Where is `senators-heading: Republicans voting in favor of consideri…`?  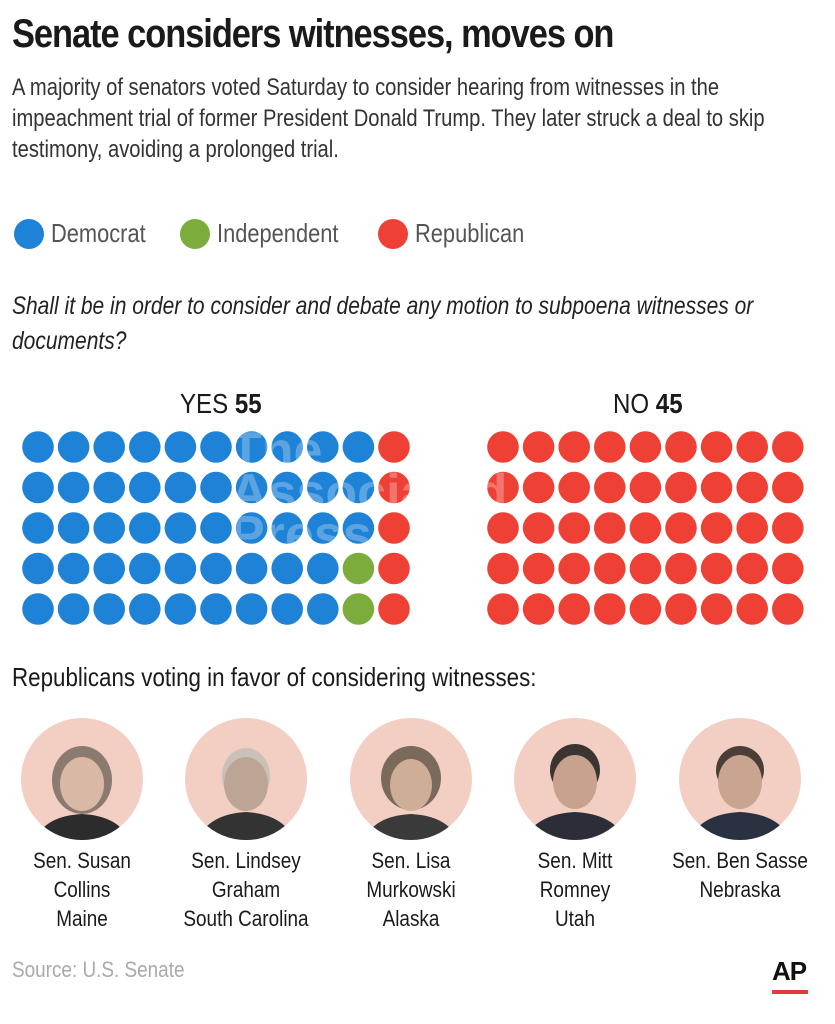
senators-heading: Republicans voting in favor of consideri… is located at coordinates (274, 677).